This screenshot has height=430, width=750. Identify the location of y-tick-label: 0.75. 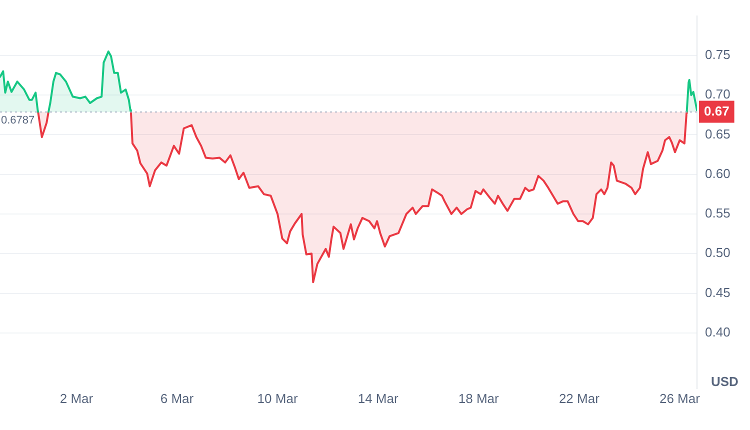
(717, 54).